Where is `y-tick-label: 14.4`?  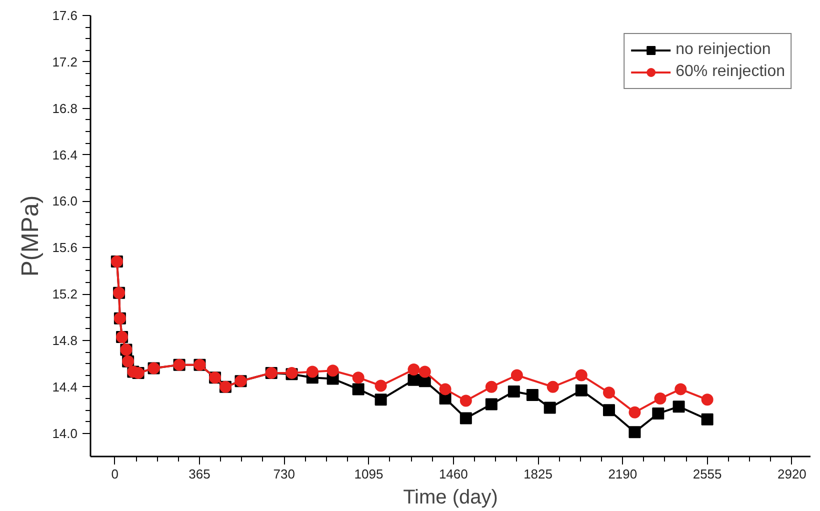
y-tick-label: 14.4 is located at coordinates (65, 386).